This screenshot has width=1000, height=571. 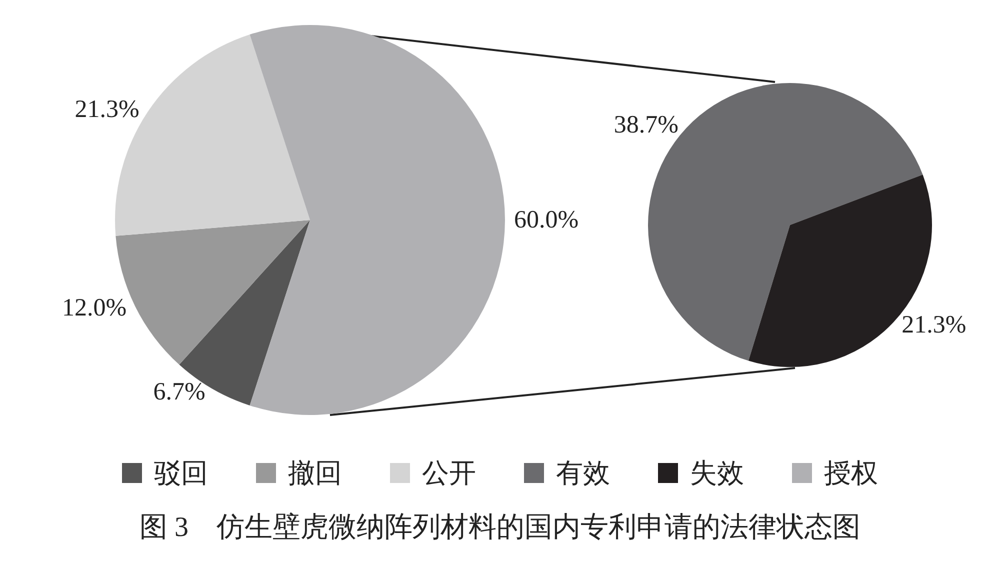 What do you see at coordinates (583, 473) in the screenshot?
I see `legend-label: 有效` at bounding box center [583, 473].